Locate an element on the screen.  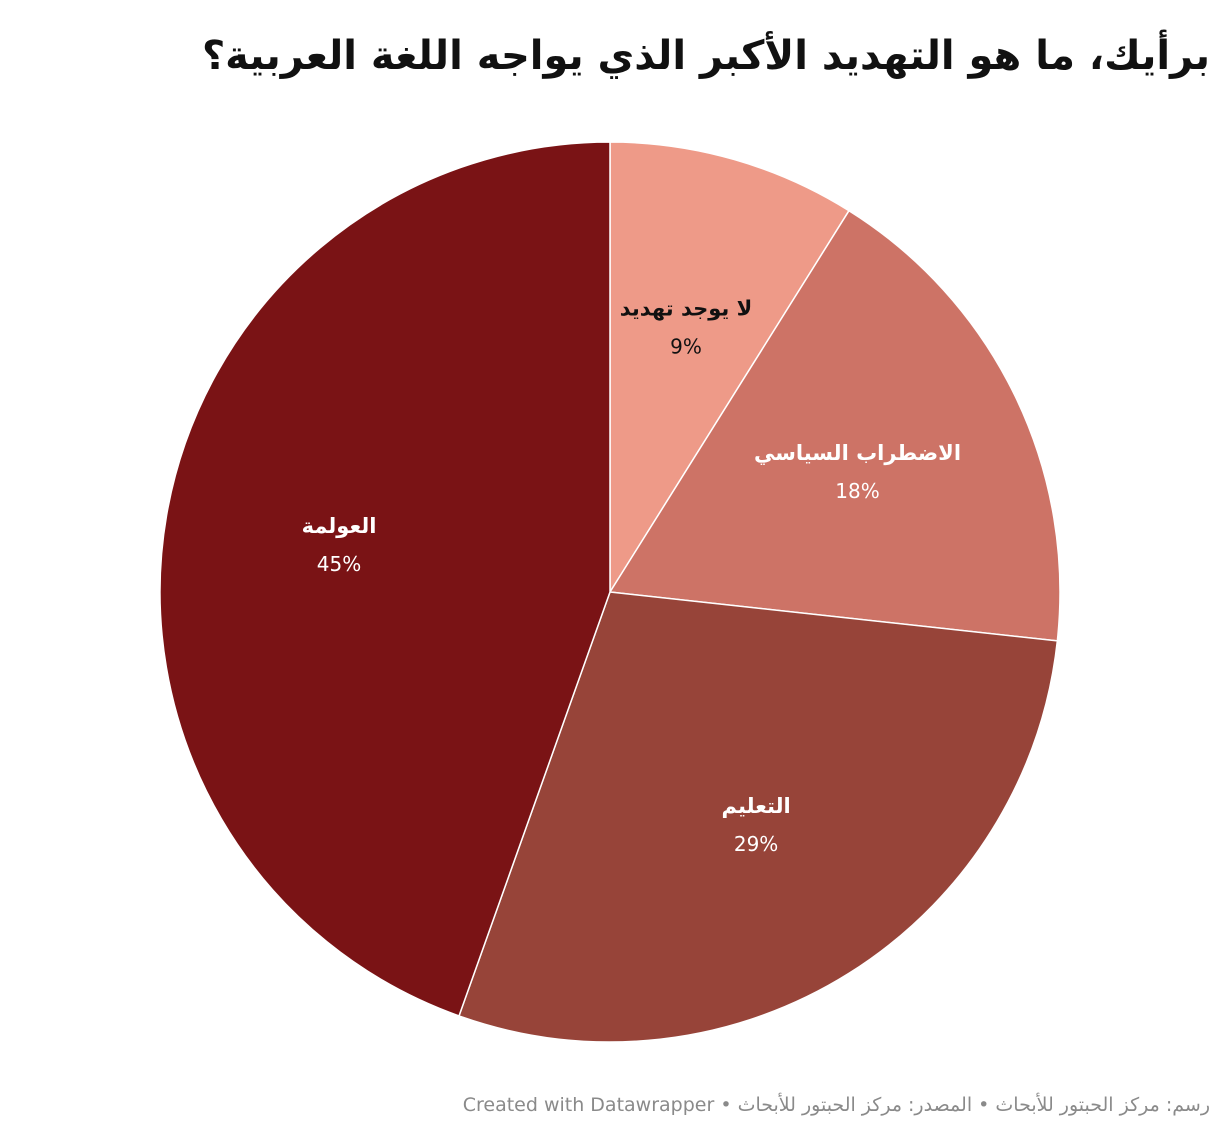
slice-value-label: 9% is located at coordinates (686, 347).